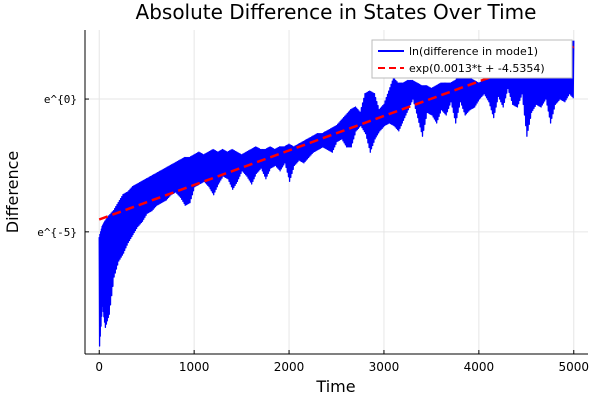  What do you see at coordinates (473, 51) in the screenshot?
I see `legend-label-series-1: ln(difference in mode1)` at bounding box center [473, 51].